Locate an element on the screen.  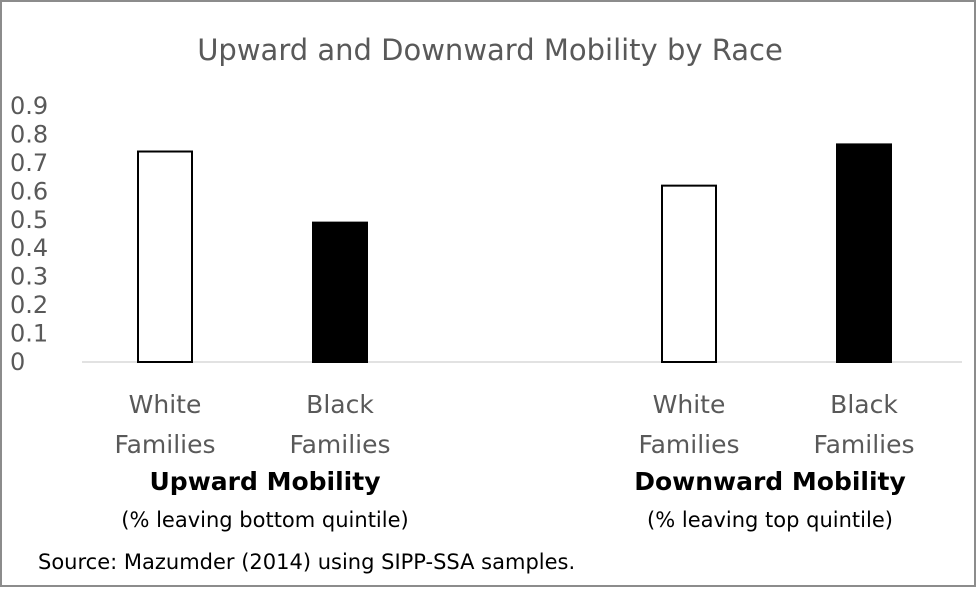
y-tick-label: 0.2 is located at coordinates (29, 305).